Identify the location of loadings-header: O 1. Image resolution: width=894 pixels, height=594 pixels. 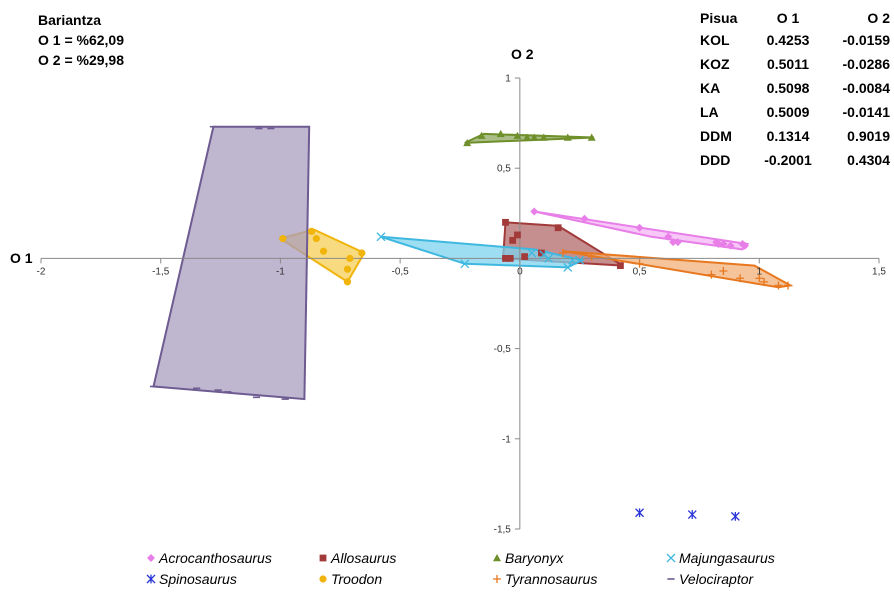
(788, 18).